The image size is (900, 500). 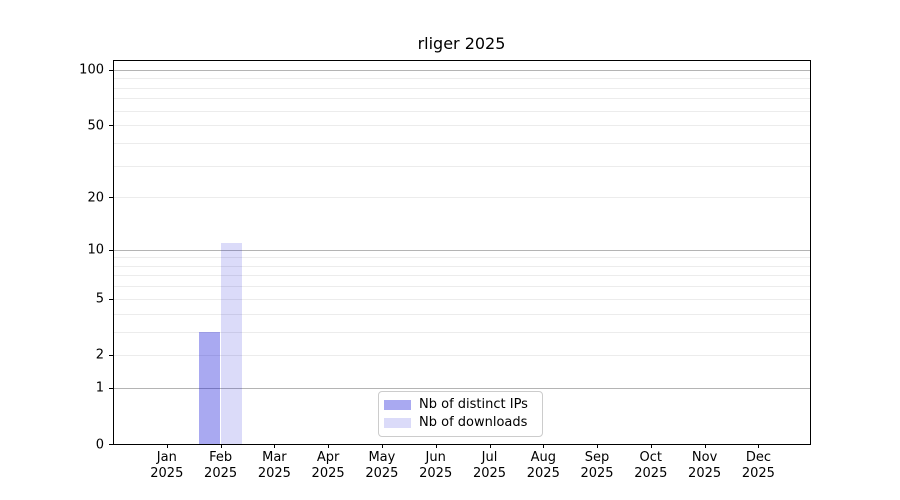 I want to click on right-spine, so click(x=810, y=252).